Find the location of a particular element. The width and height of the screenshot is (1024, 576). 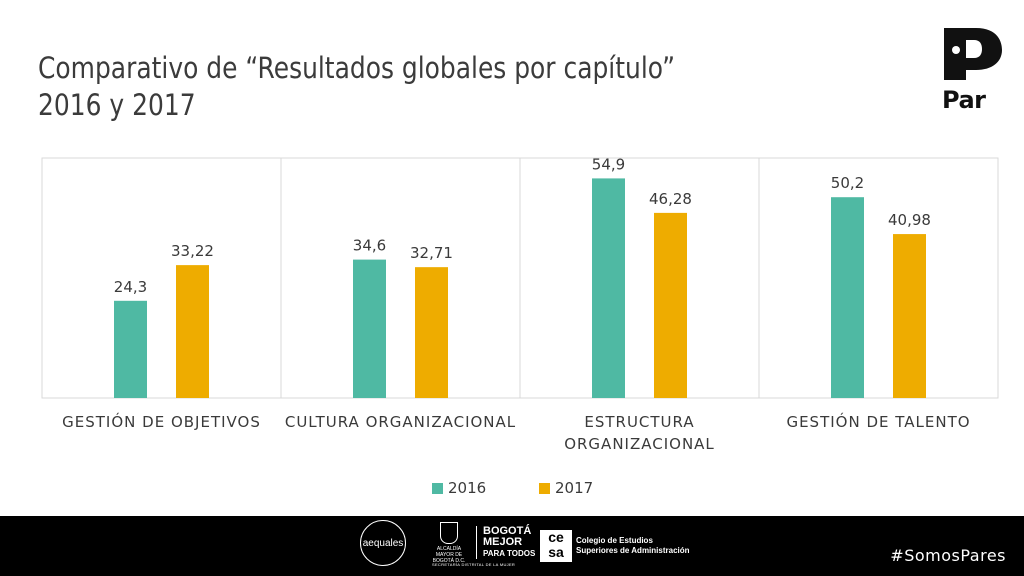

data-label: 50,2 is located at coordinates (847, 183).